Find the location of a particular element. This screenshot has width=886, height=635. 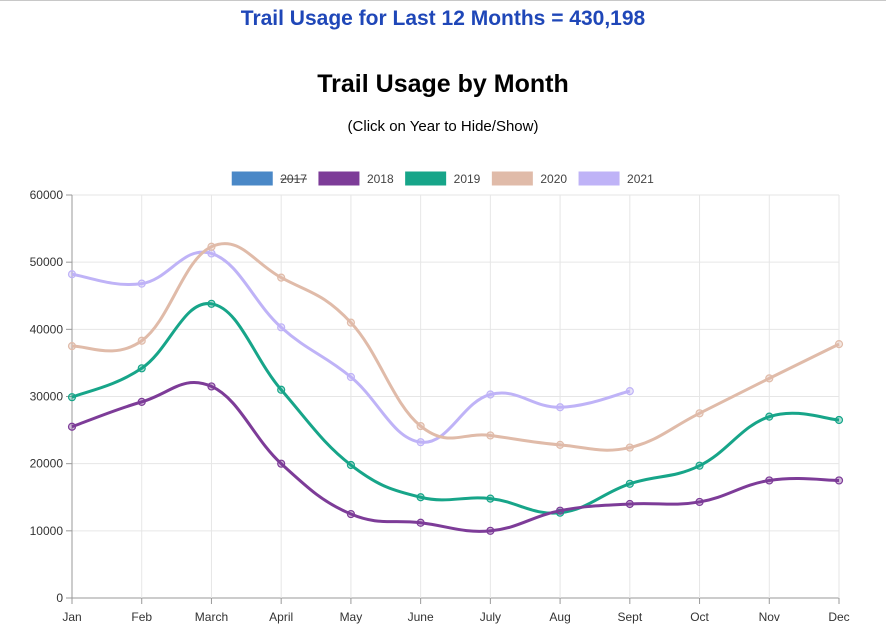

legend-item-2018: 2018 is located at coordinates (356, 178).